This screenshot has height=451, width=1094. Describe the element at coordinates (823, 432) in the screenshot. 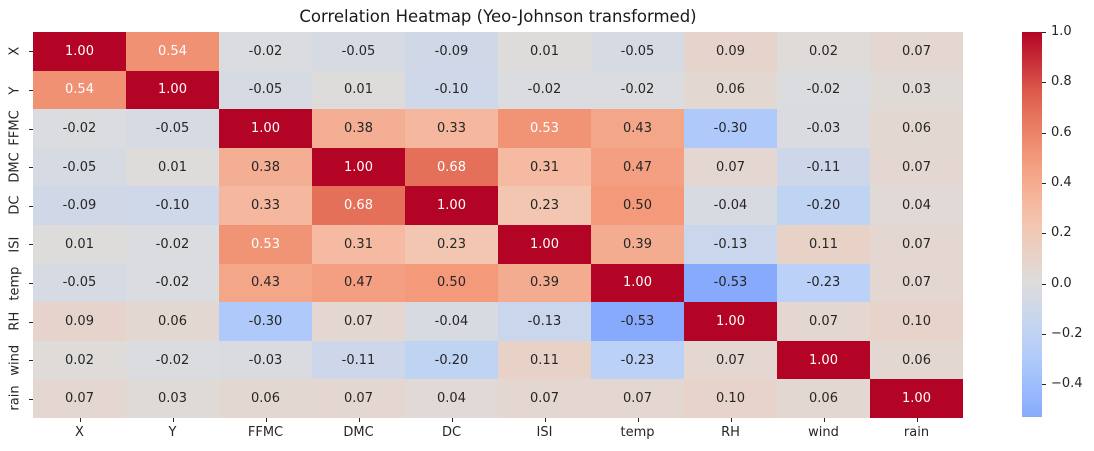

I see `x-tick-label: wind` at that location.